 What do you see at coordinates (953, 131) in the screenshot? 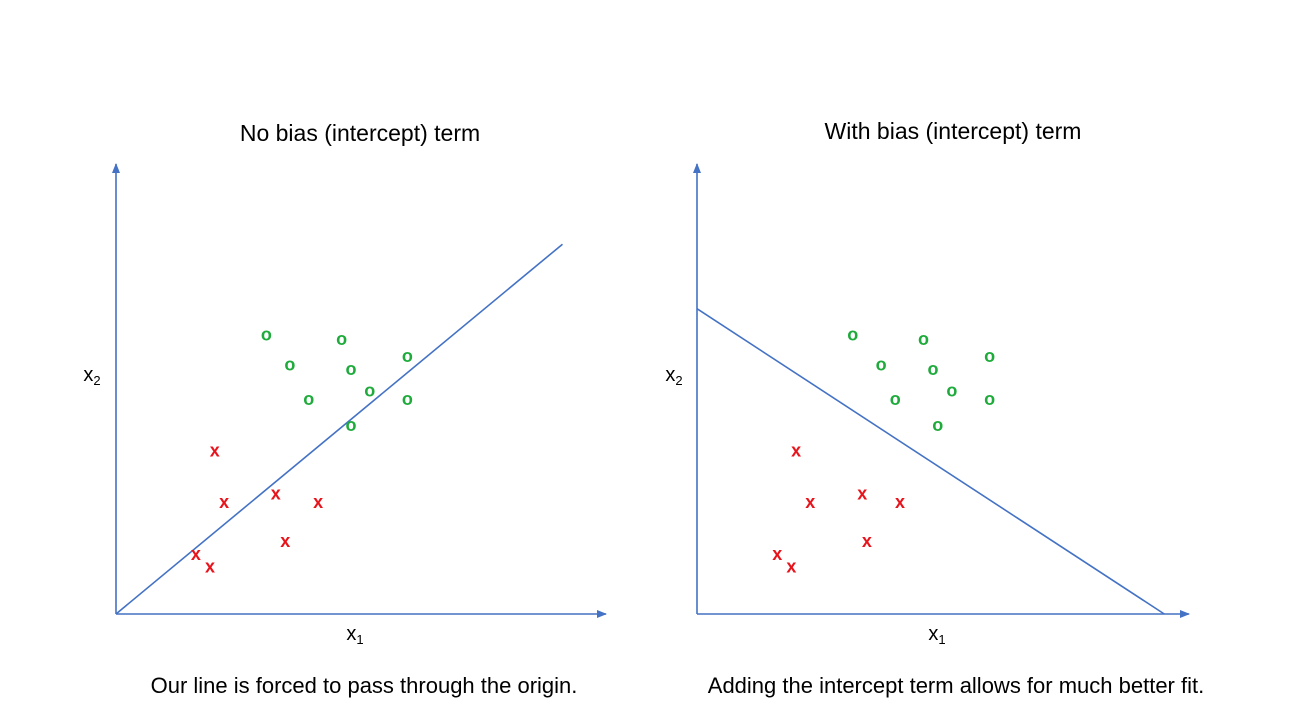
I see `right-panel-title: With bias (intercept) term` at bounding box center [953, 131].